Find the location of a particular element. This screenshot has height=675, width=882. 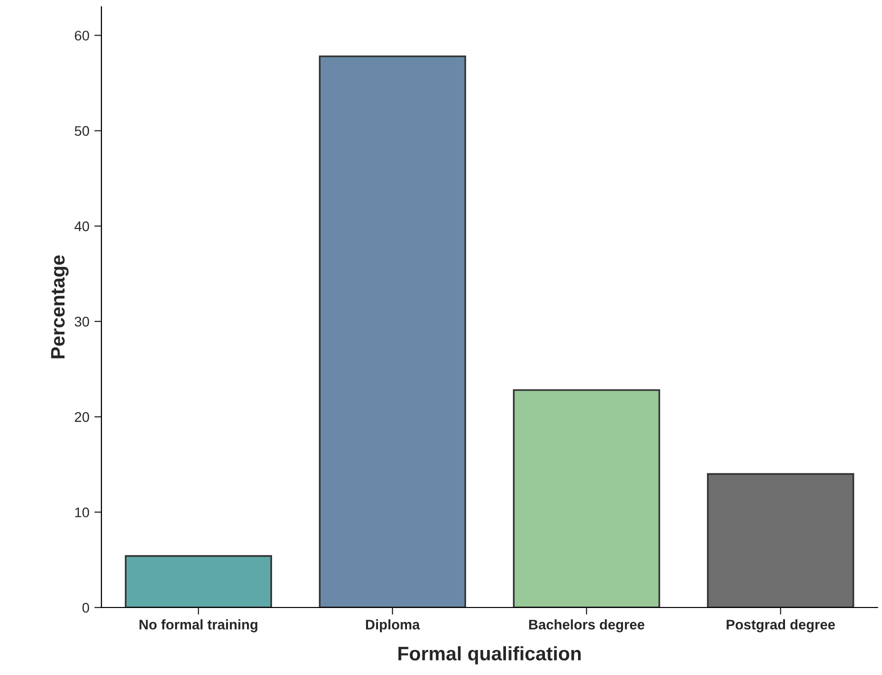

x-tick-label: Bachelors degree is located at coordinates (586, 625).